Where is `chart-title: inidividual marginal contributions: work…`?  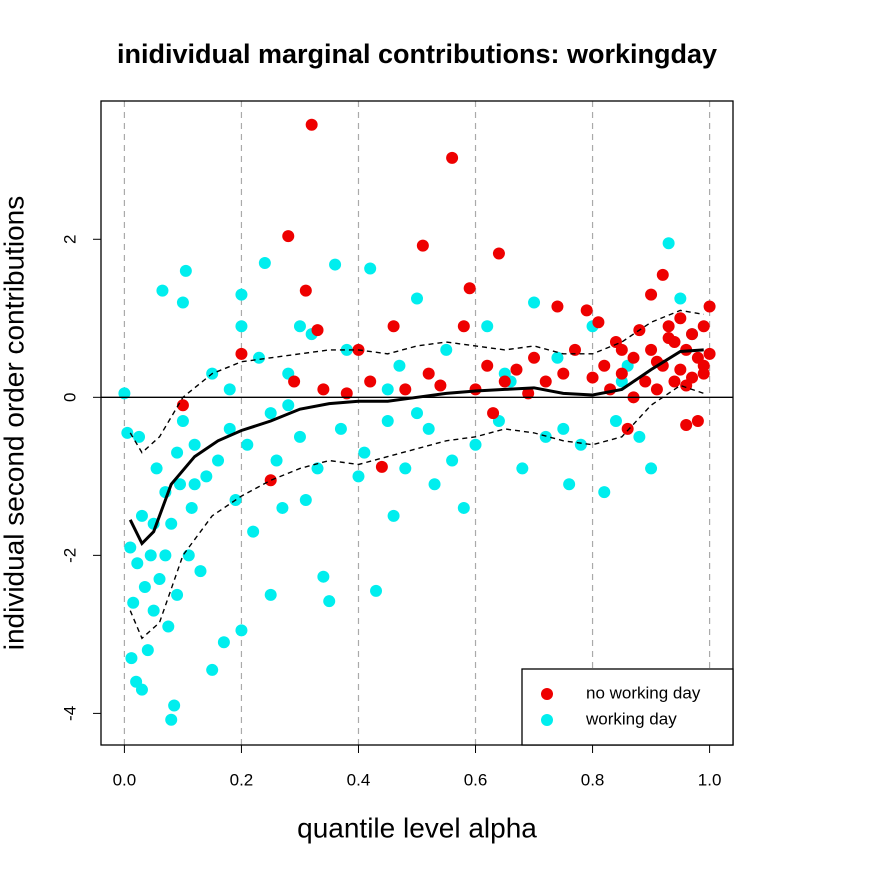 chart-title: inidividual marginal contributions: work… is located at coordinates (417, 54).